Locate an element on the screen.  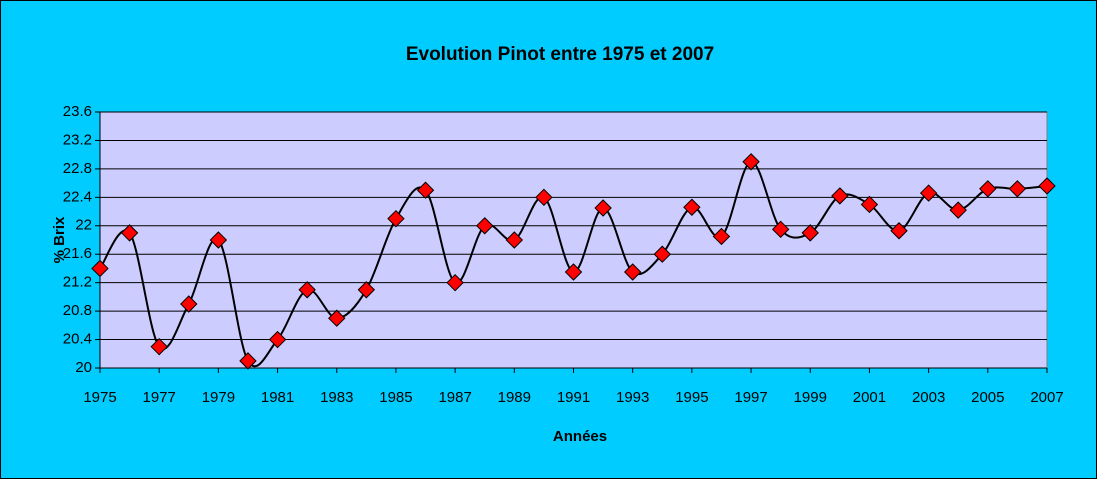
x-tick-label: 1993 is located at coordinates (632, 397).